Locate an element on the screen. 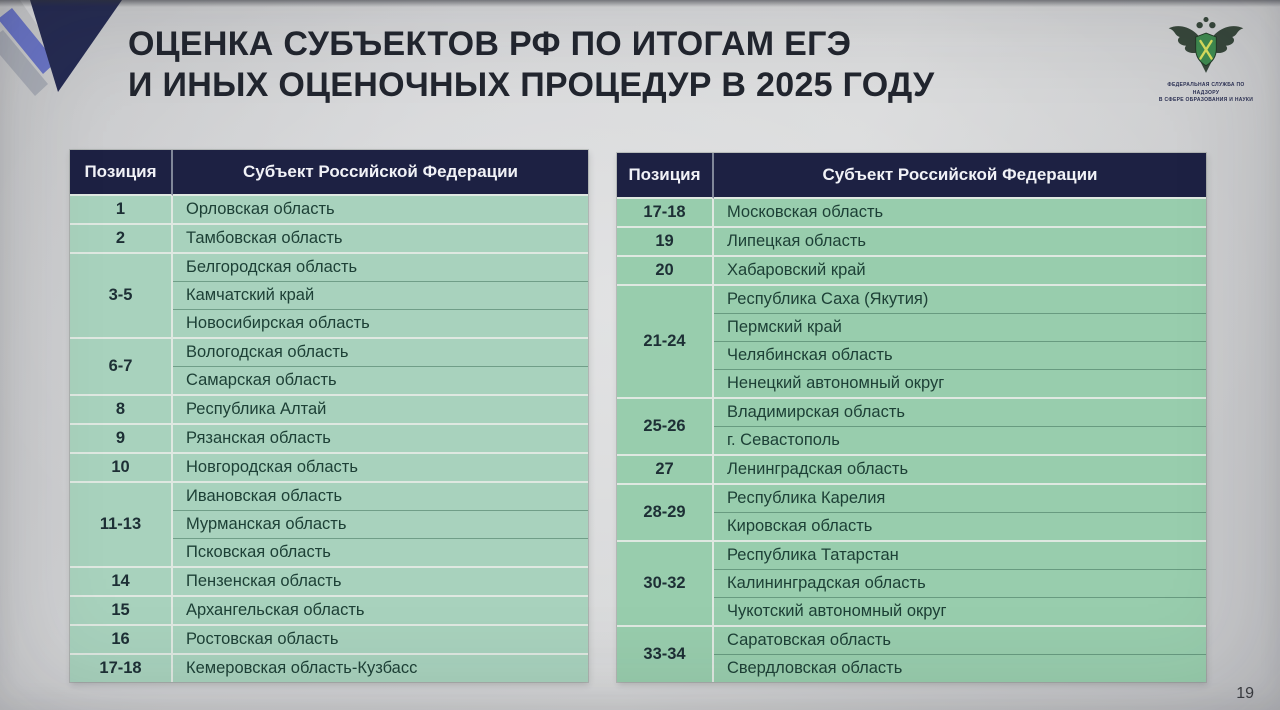 The width and height of the screenshot is (1280, 710). position-cell: 1 is located at coordinates (121, 209).